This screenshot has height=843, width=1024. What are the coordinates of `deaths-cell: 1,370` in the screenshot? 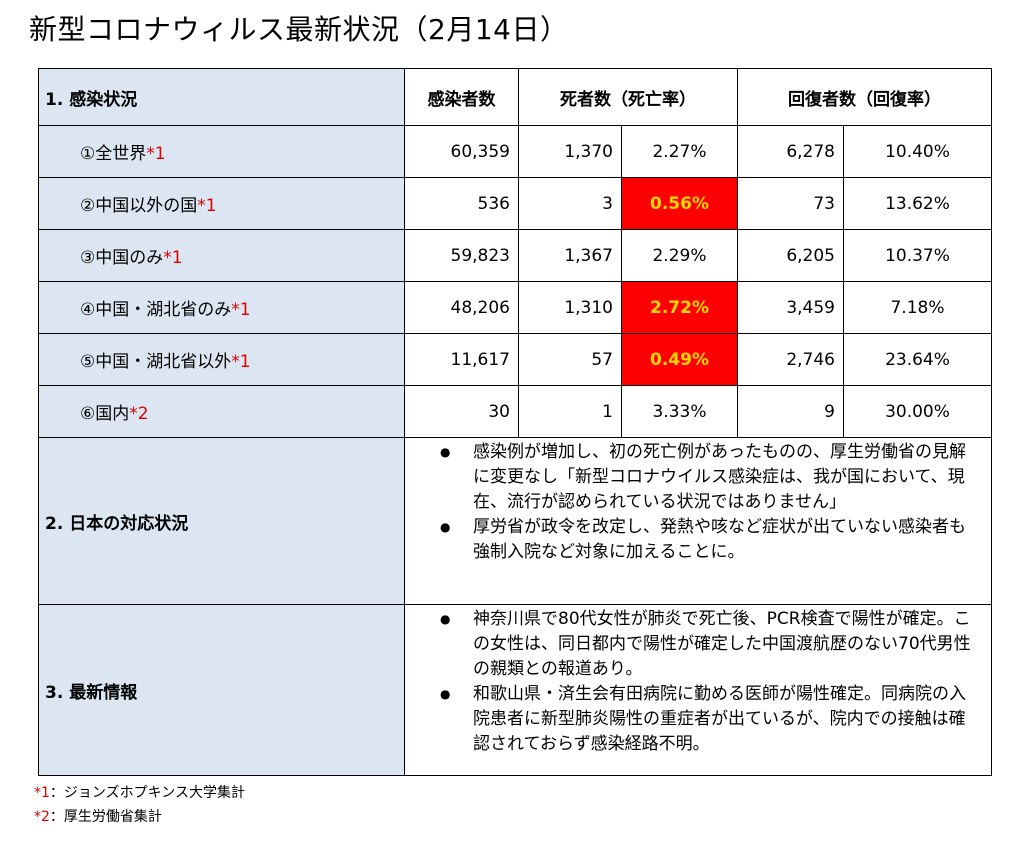 It's located at (570, 151).